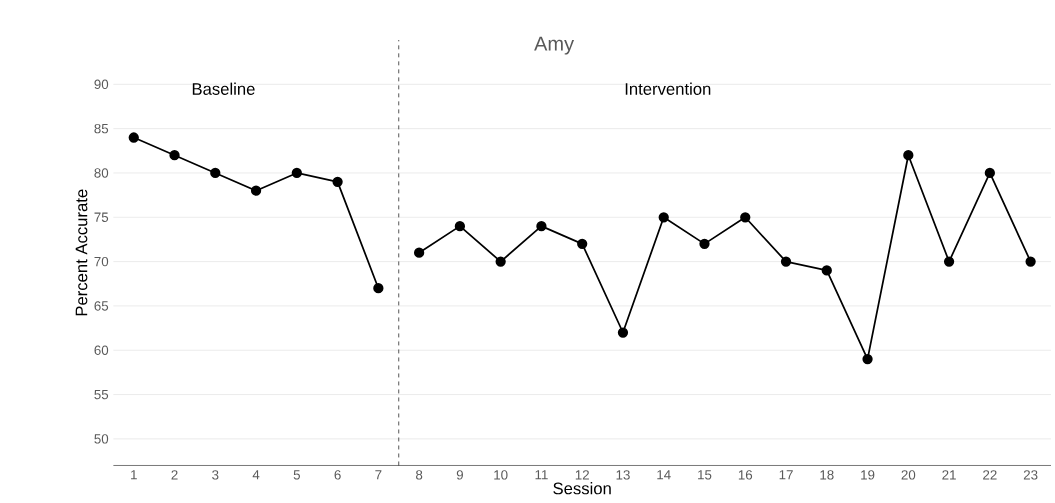  I want to click on x-tick-label: 15, so click(705, 475).